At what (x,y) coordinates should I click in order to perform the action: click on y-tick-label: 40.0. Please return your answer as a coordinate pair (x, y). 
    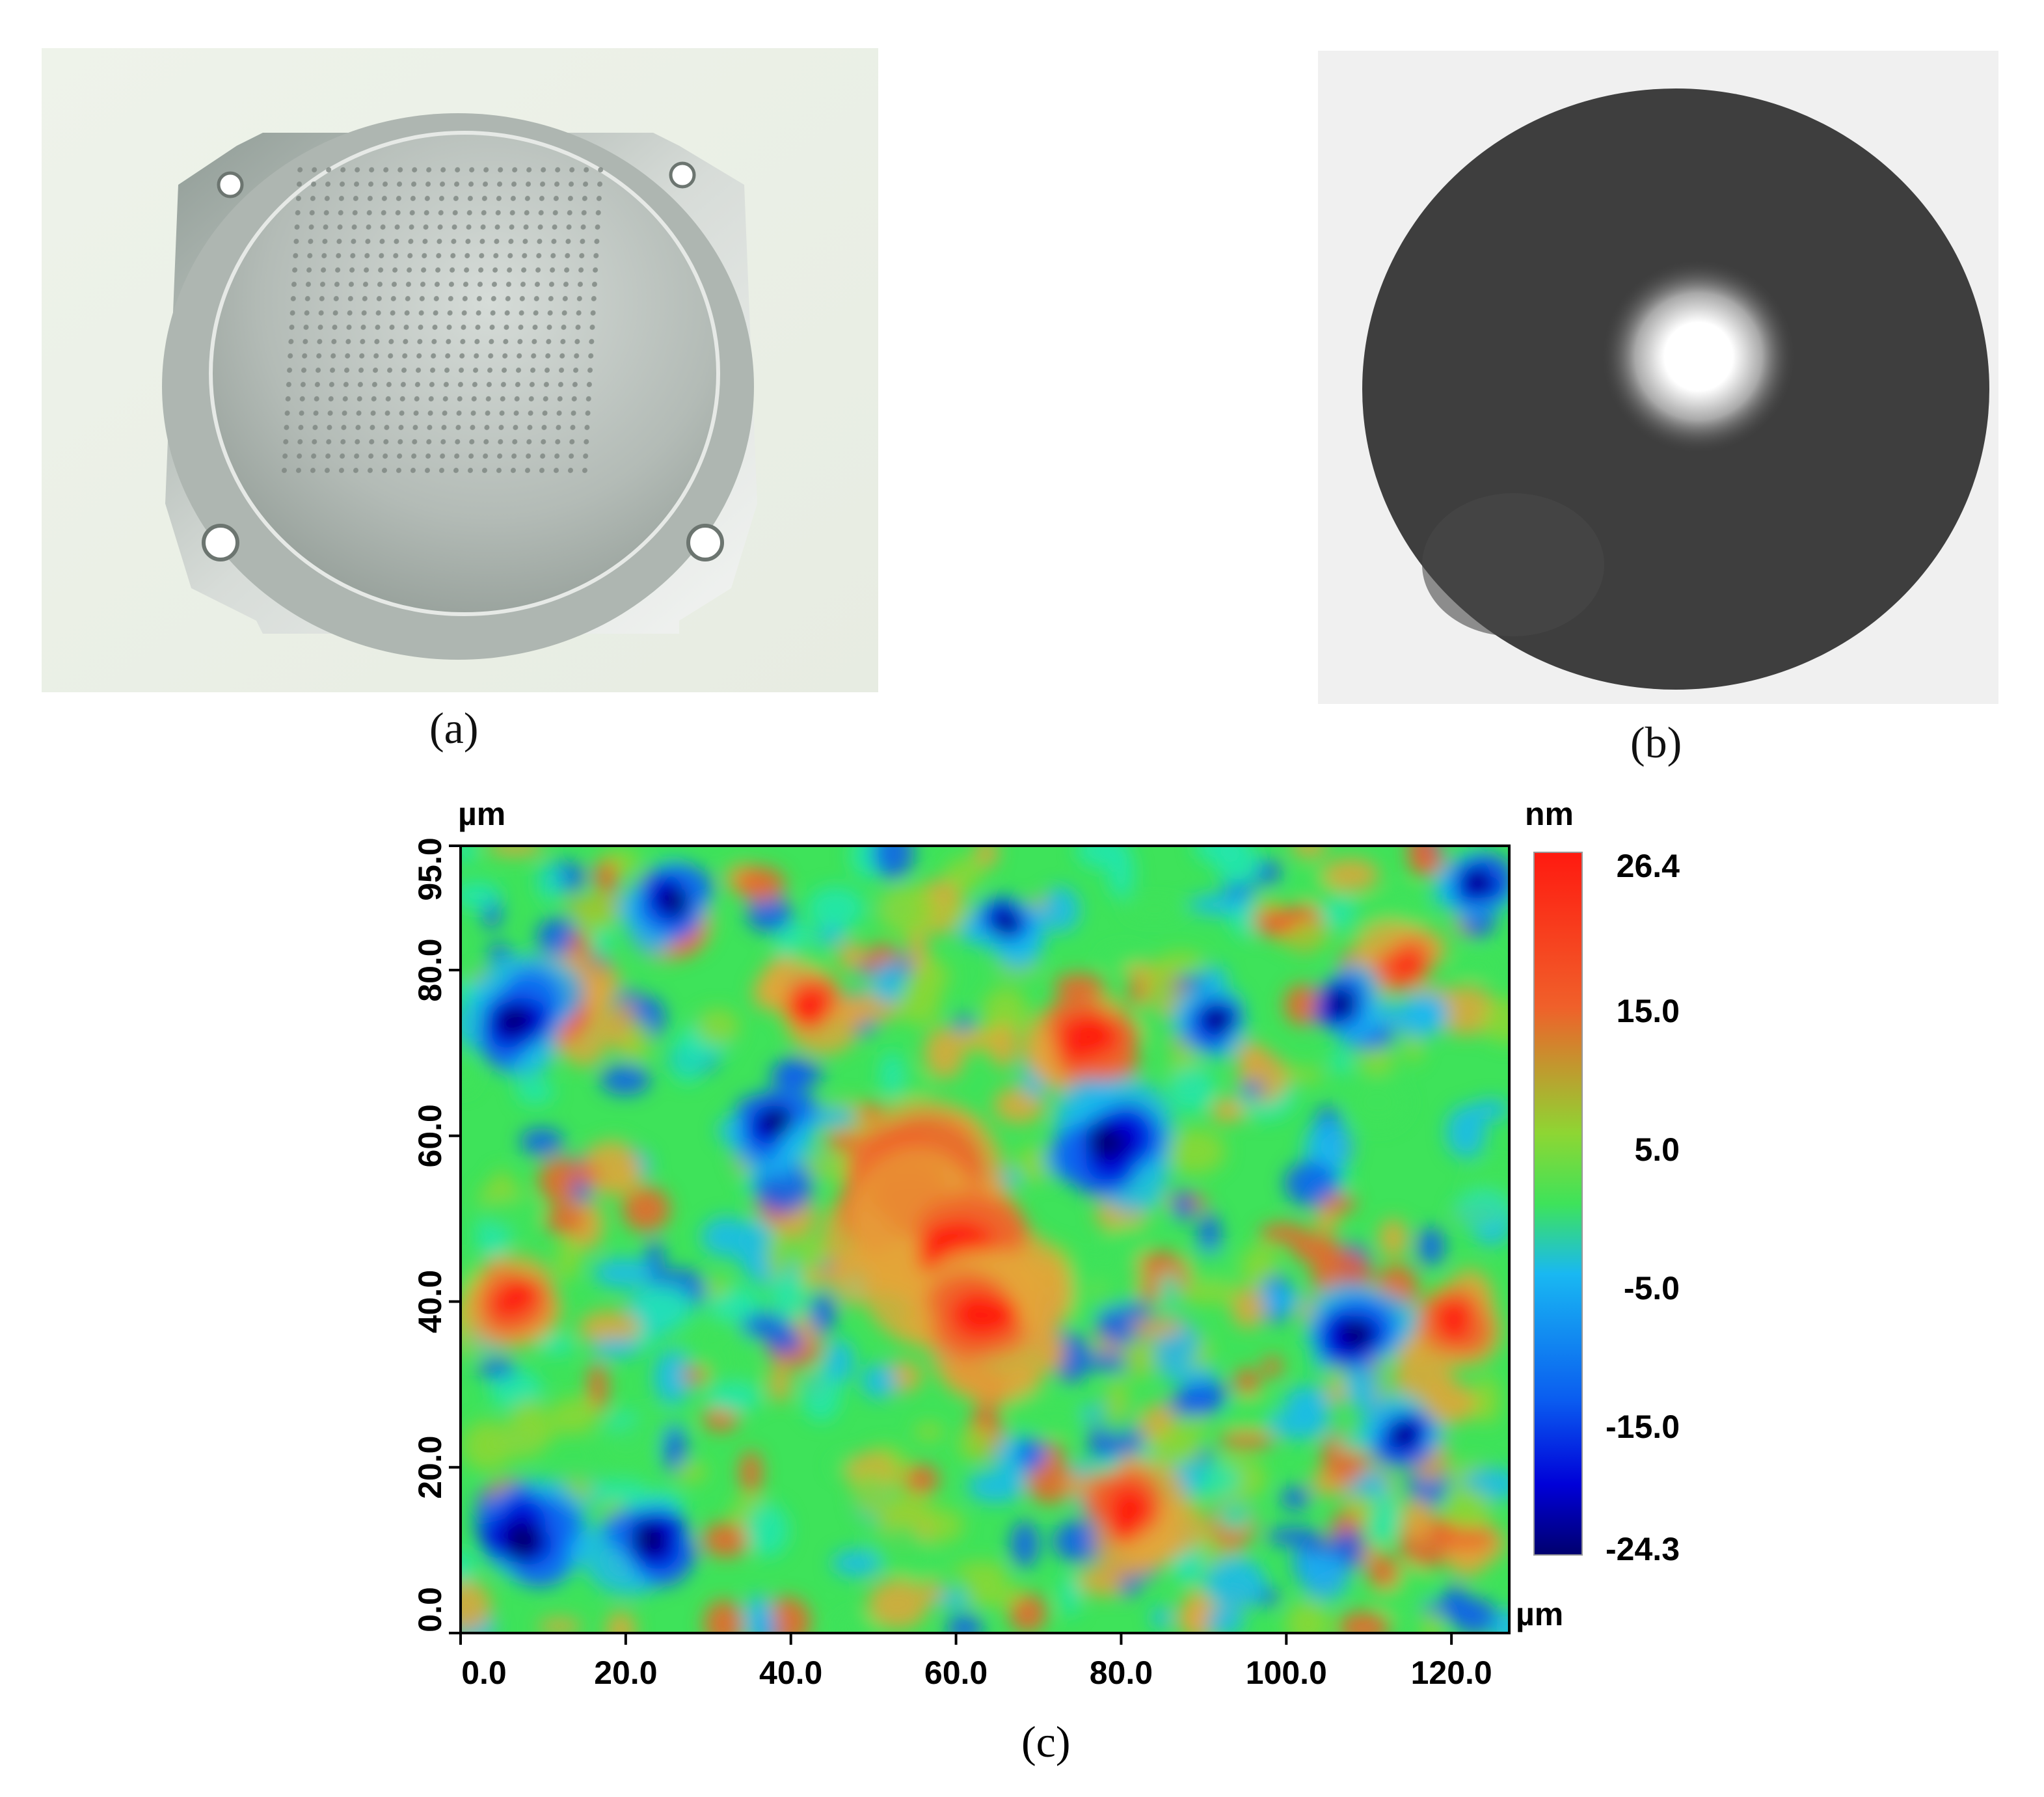
    Looking at the image, I should click on (430, 1301).